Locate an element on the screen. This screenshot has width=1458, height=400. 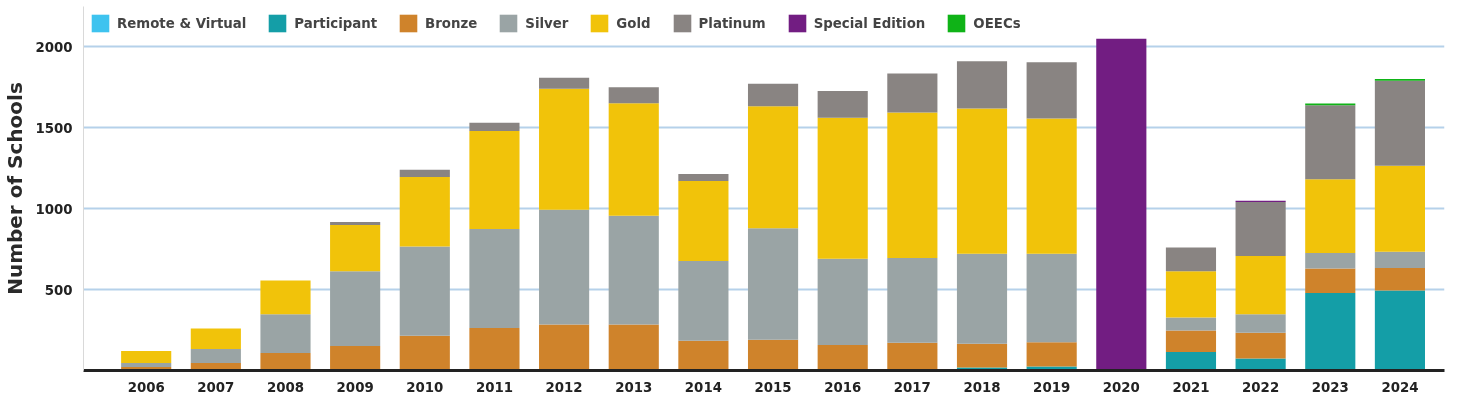
x-tick-label: 2019 is located at coordinates (1052, 387).